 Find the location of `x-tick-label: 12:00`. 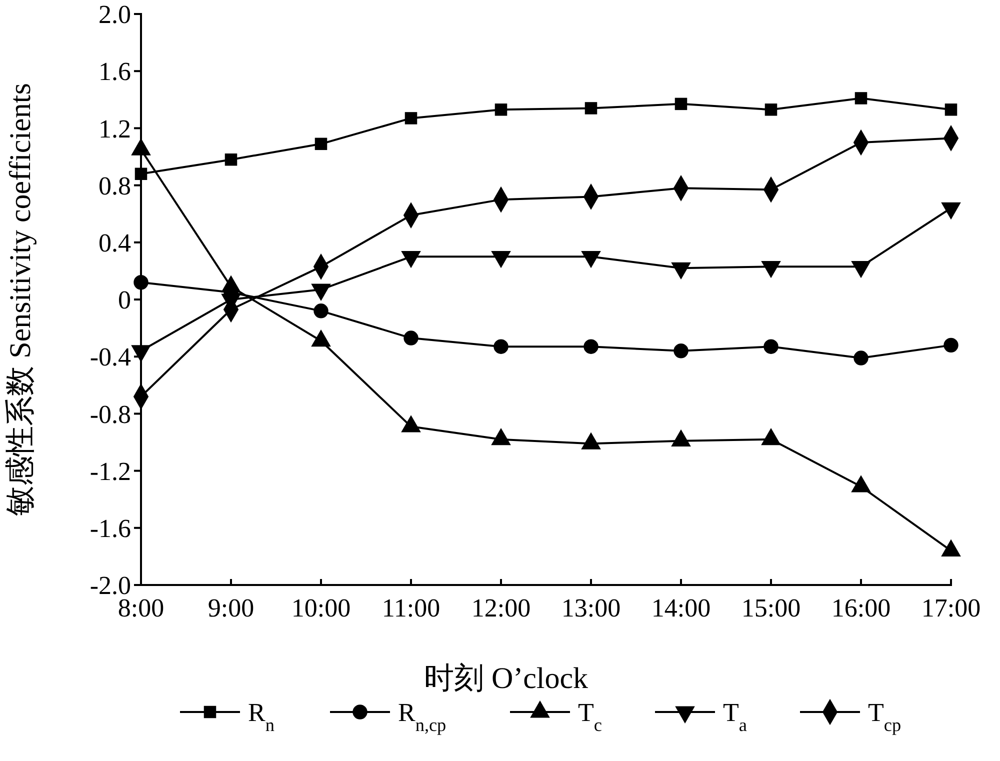

x-tick-label: 12:00 is located at coordinates (501, 608).